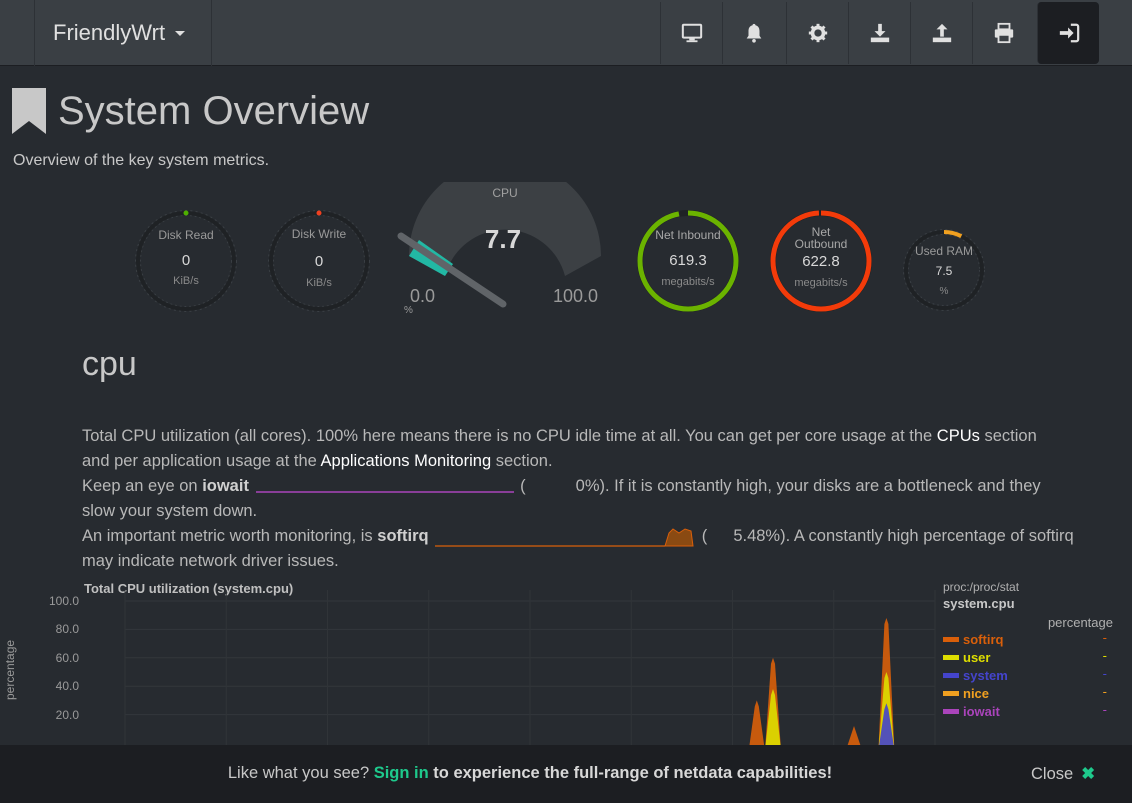 The height and width of the screenshot is (803, 1132). I want to click on desc-text: section, so click(1008, 436).